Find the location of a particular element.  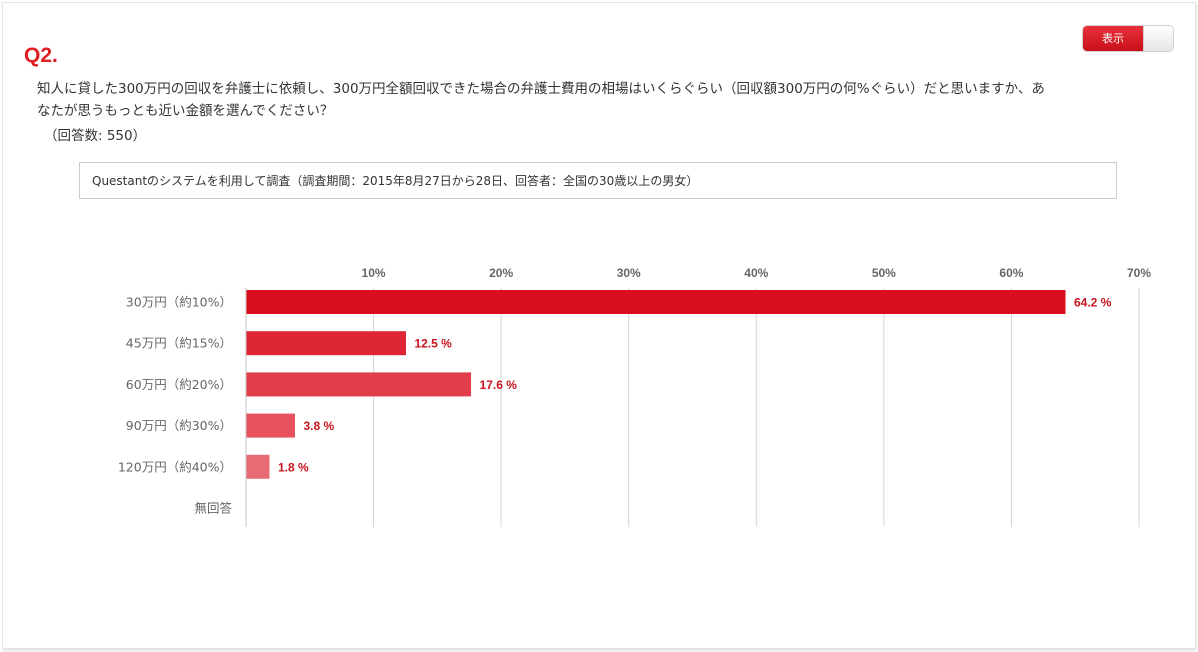

category-label: 無回答 is located at coordinates (213, 508).